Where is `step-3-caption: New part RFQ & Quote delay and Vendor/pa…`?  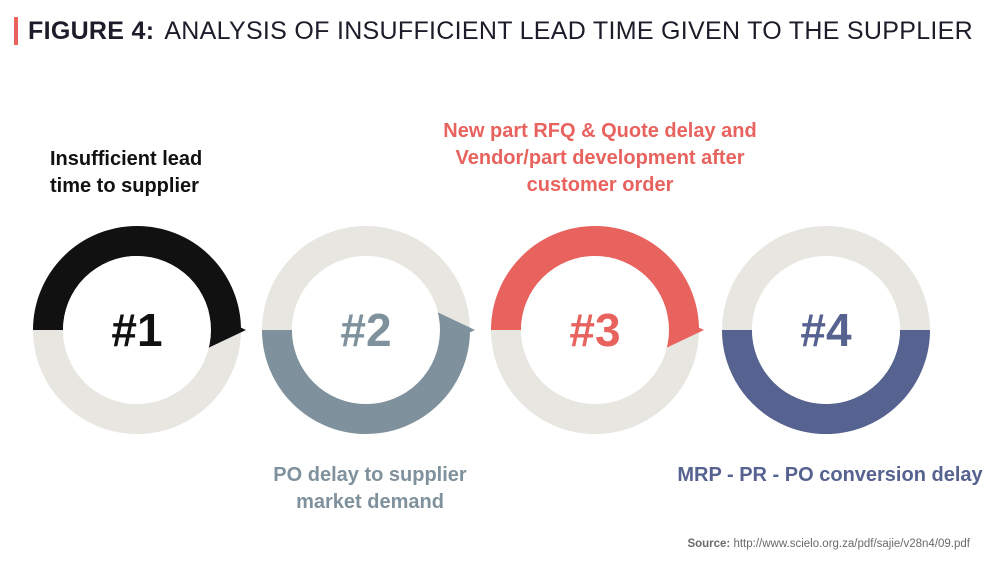
step-3-caption: New part RFQ & Quote delay and Vendor/pa… is located at coordinates (600, 158).